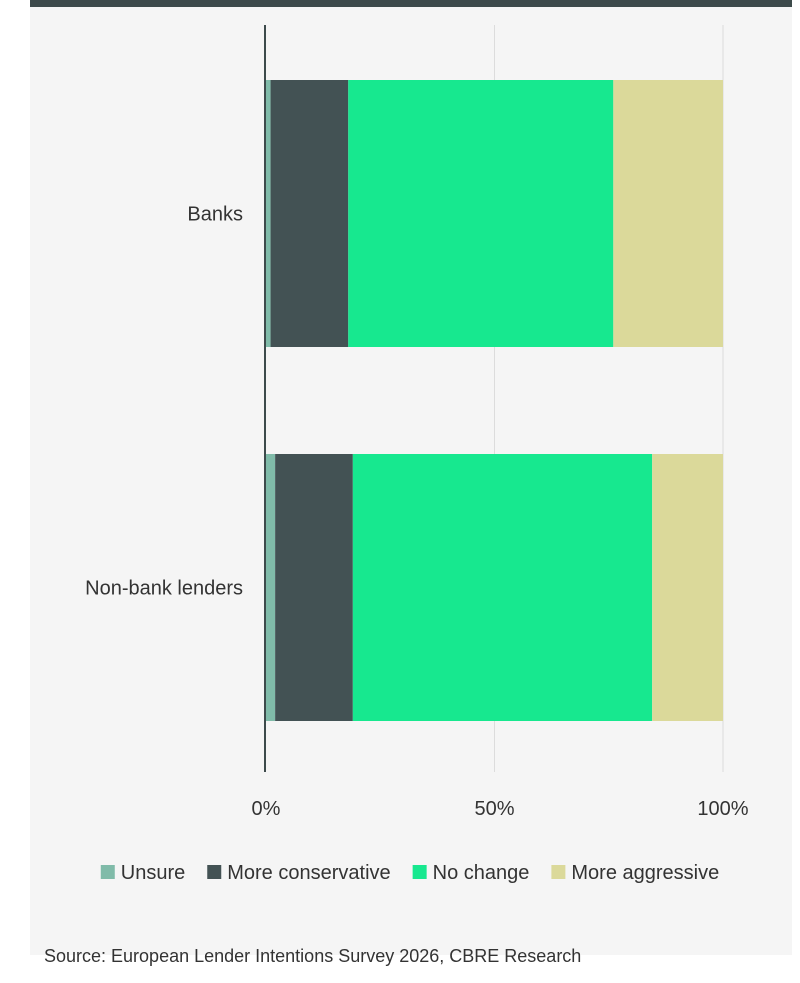  I want to click on x-tick-label: 100%, so click(722, 809).